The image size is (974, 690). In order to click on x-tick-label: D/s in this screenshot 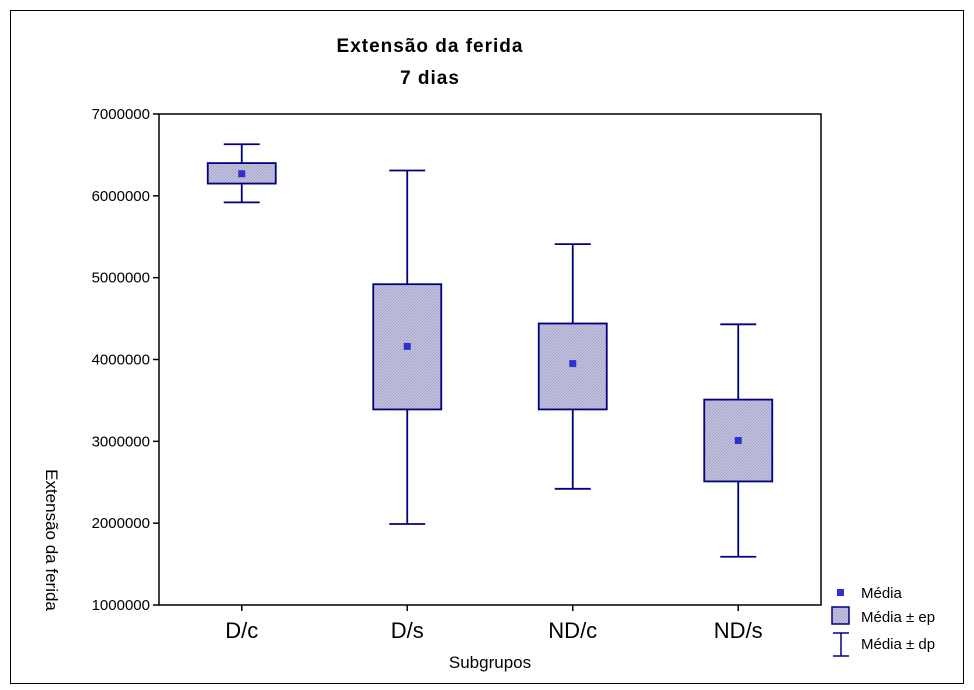, I will do `click(407, 630)`.